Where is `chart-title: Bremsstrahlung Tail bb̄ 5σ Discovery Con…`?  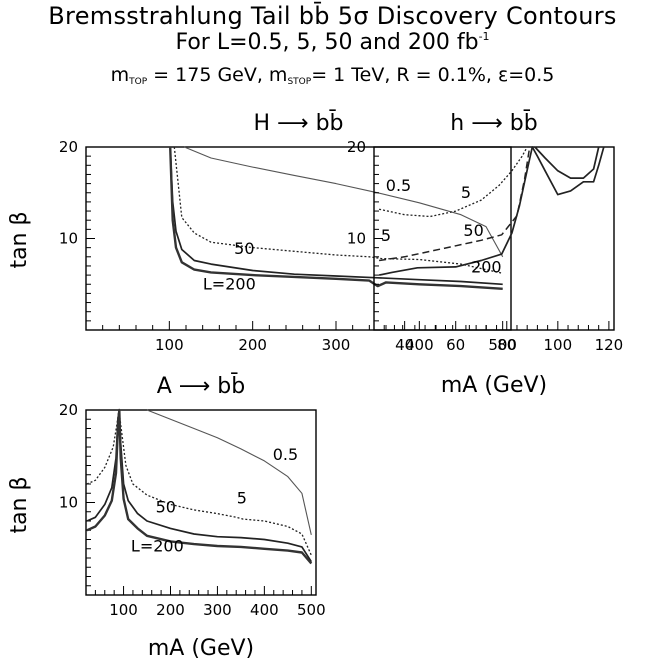 chart-title: Bremsstrahlung Tail bb̄ 5σ Discovery Con… is located at coordinates (332, 16).